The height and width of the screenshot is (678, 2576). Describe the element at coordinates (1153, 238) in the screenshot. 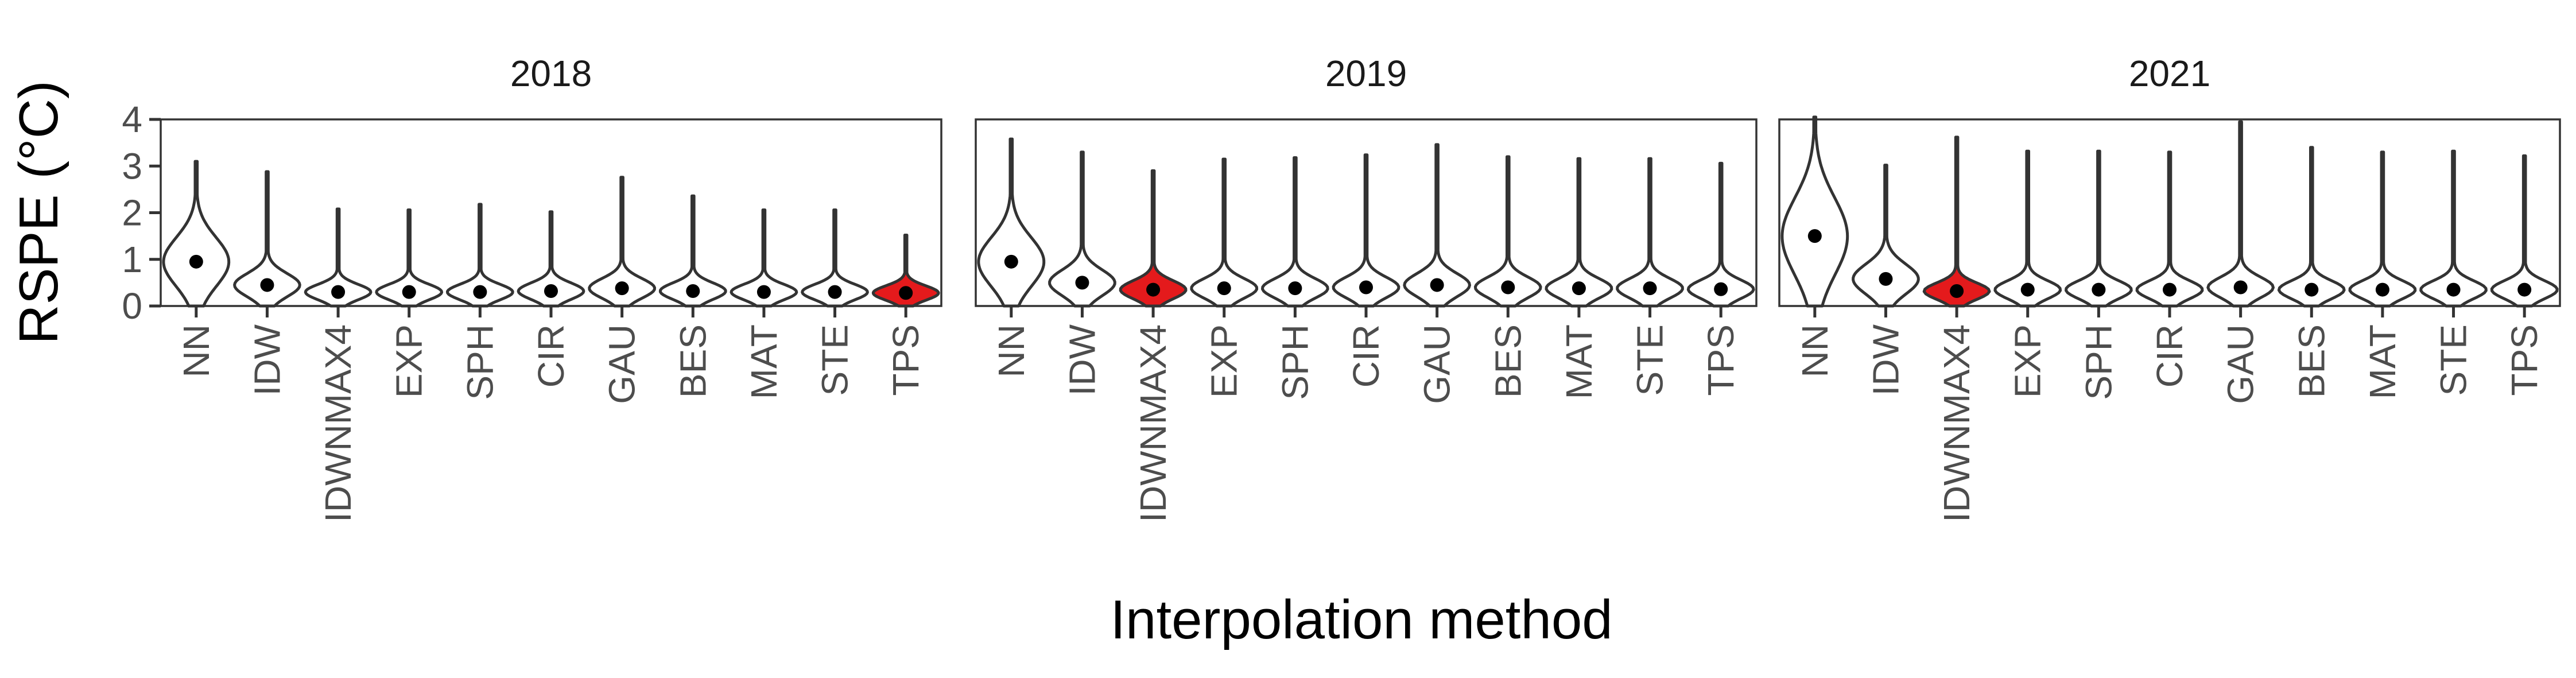

I see `violin-IDWNMAX4` at that location.